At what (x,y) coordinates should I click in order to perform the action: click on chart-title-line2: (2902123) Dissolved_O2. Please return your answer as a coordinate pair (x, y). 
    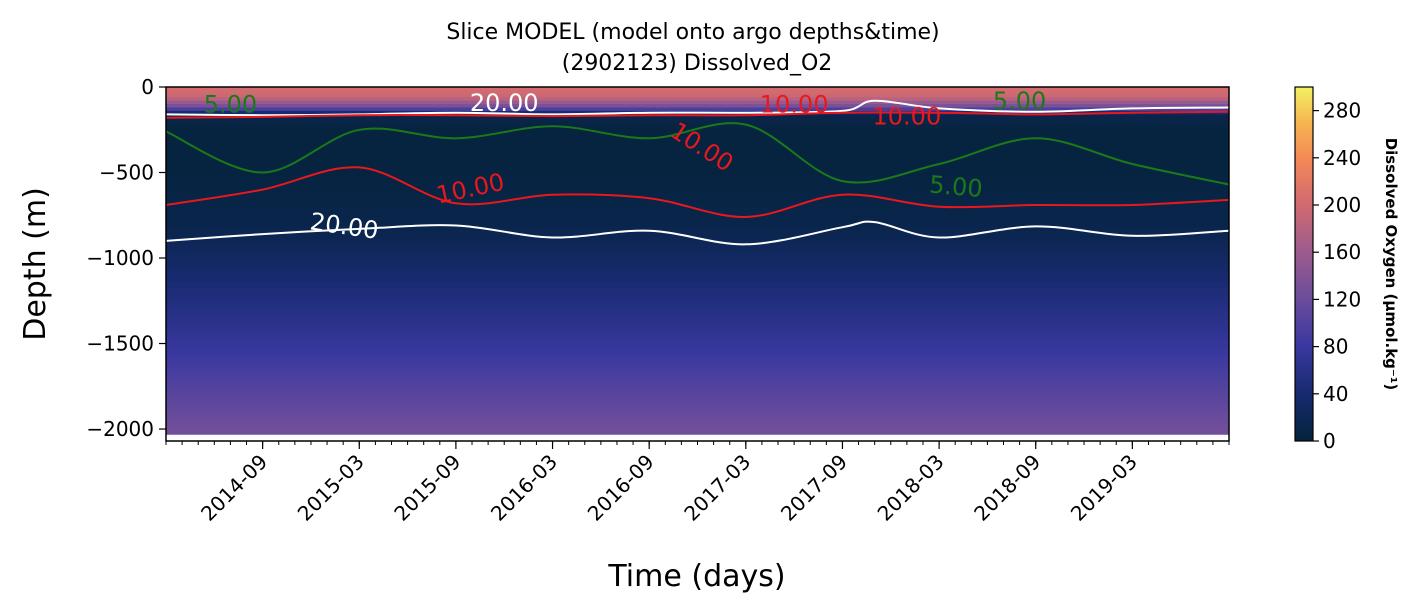
    Looking at the image, I should click on (697, 63).